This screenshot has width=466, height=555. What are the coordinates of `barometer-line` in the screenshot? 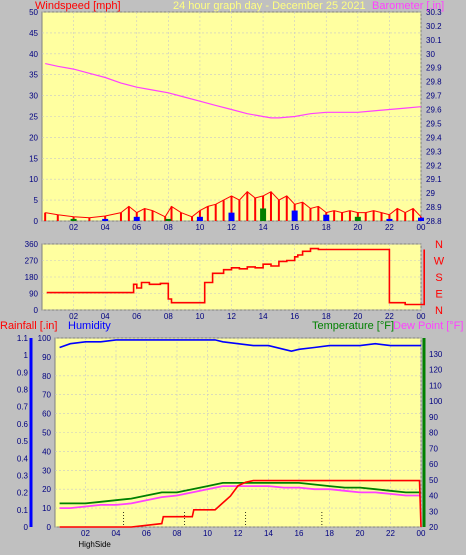 It's located at (233, 91).